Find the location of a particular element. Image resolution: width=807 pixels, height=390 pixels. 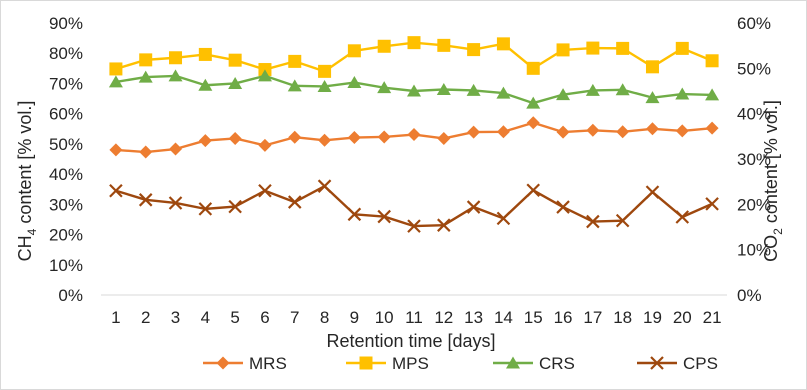

series-crs is located at coordinates (414, 89).